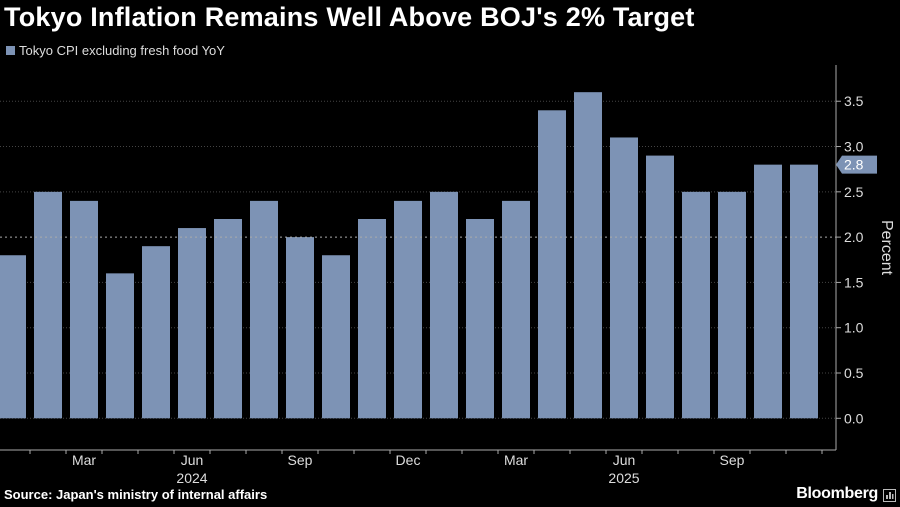  What do you see at coordinates (624, 278) in the screenshot?
I see `bar-jun-2025` at bounding box center [624, 278].